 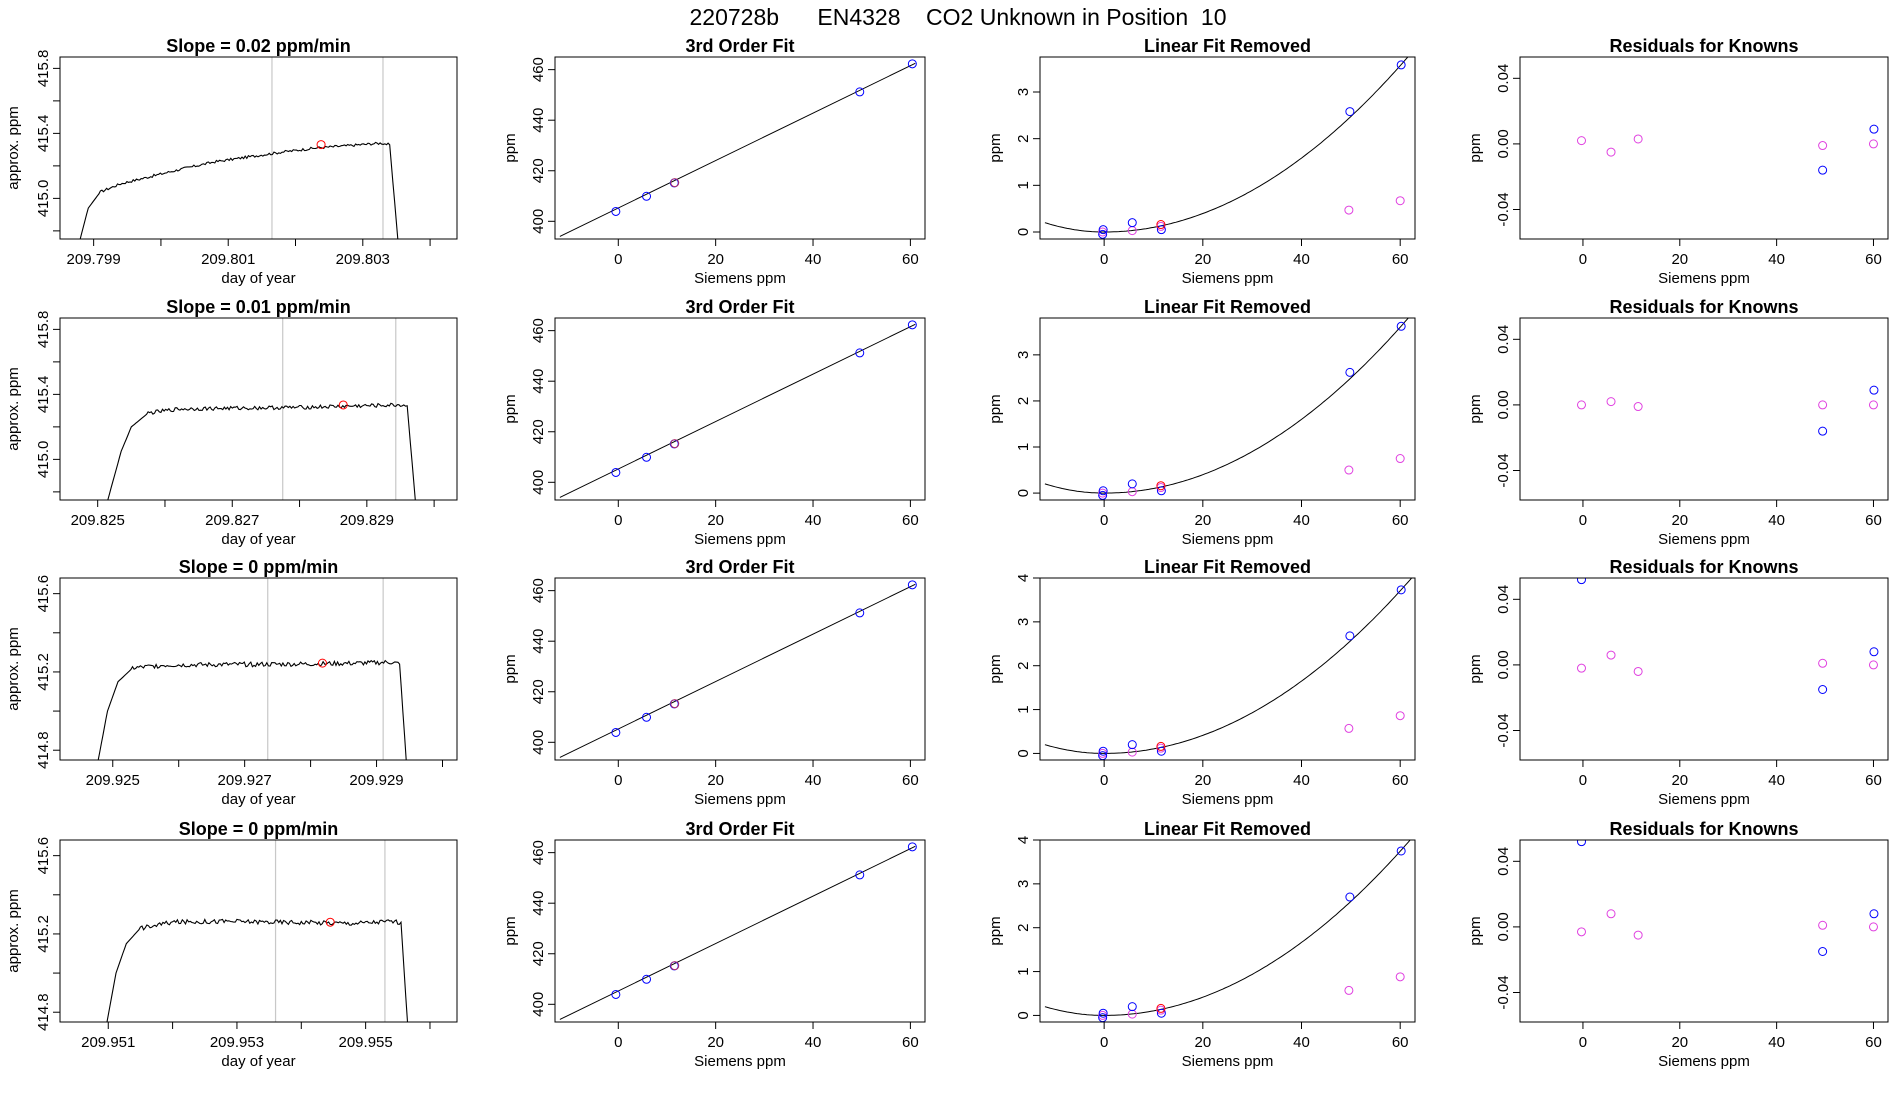 What do you see at coordinates (43, 134) in the screenshot?
I see `y-tick-label: 415.4` at bounding box center [43, 134].